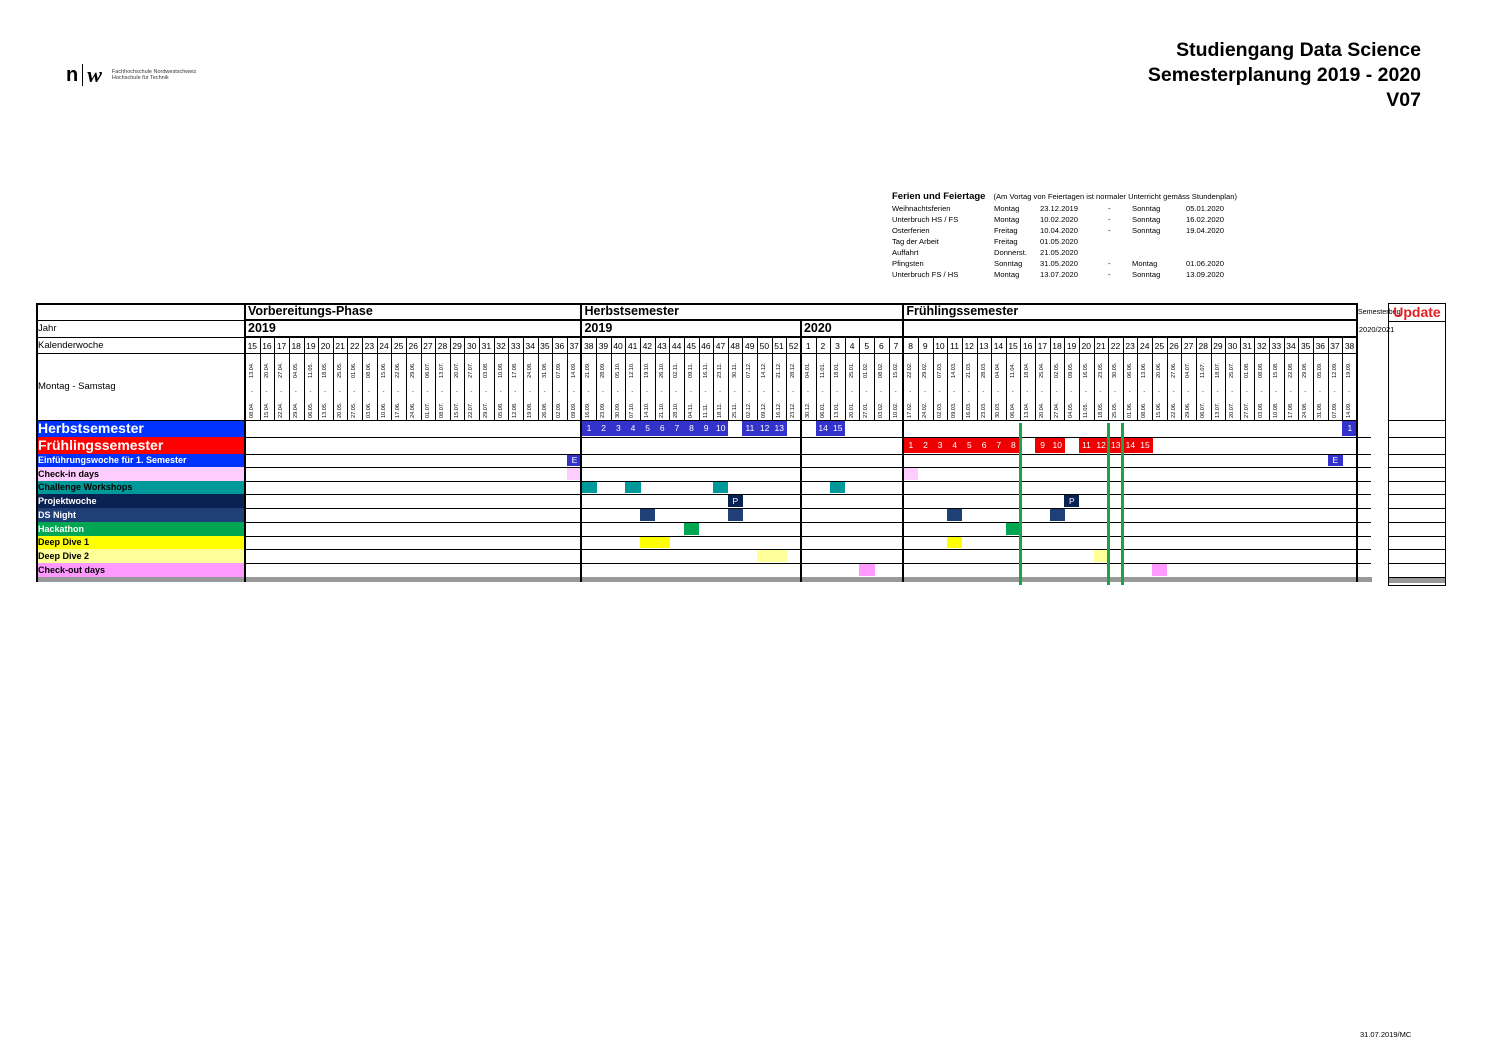  I want to click on week-start-date: 10.02., so click(895, 410).